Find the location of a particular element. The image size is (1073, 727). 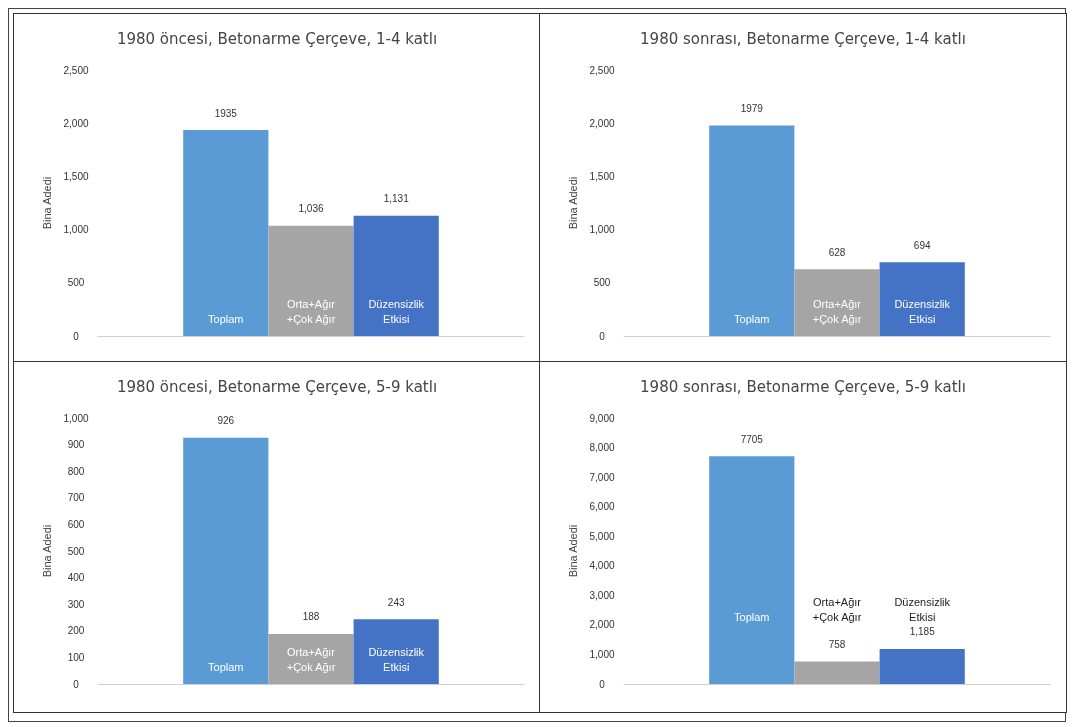

data-label: 758 is located at coordinates (837, 645).